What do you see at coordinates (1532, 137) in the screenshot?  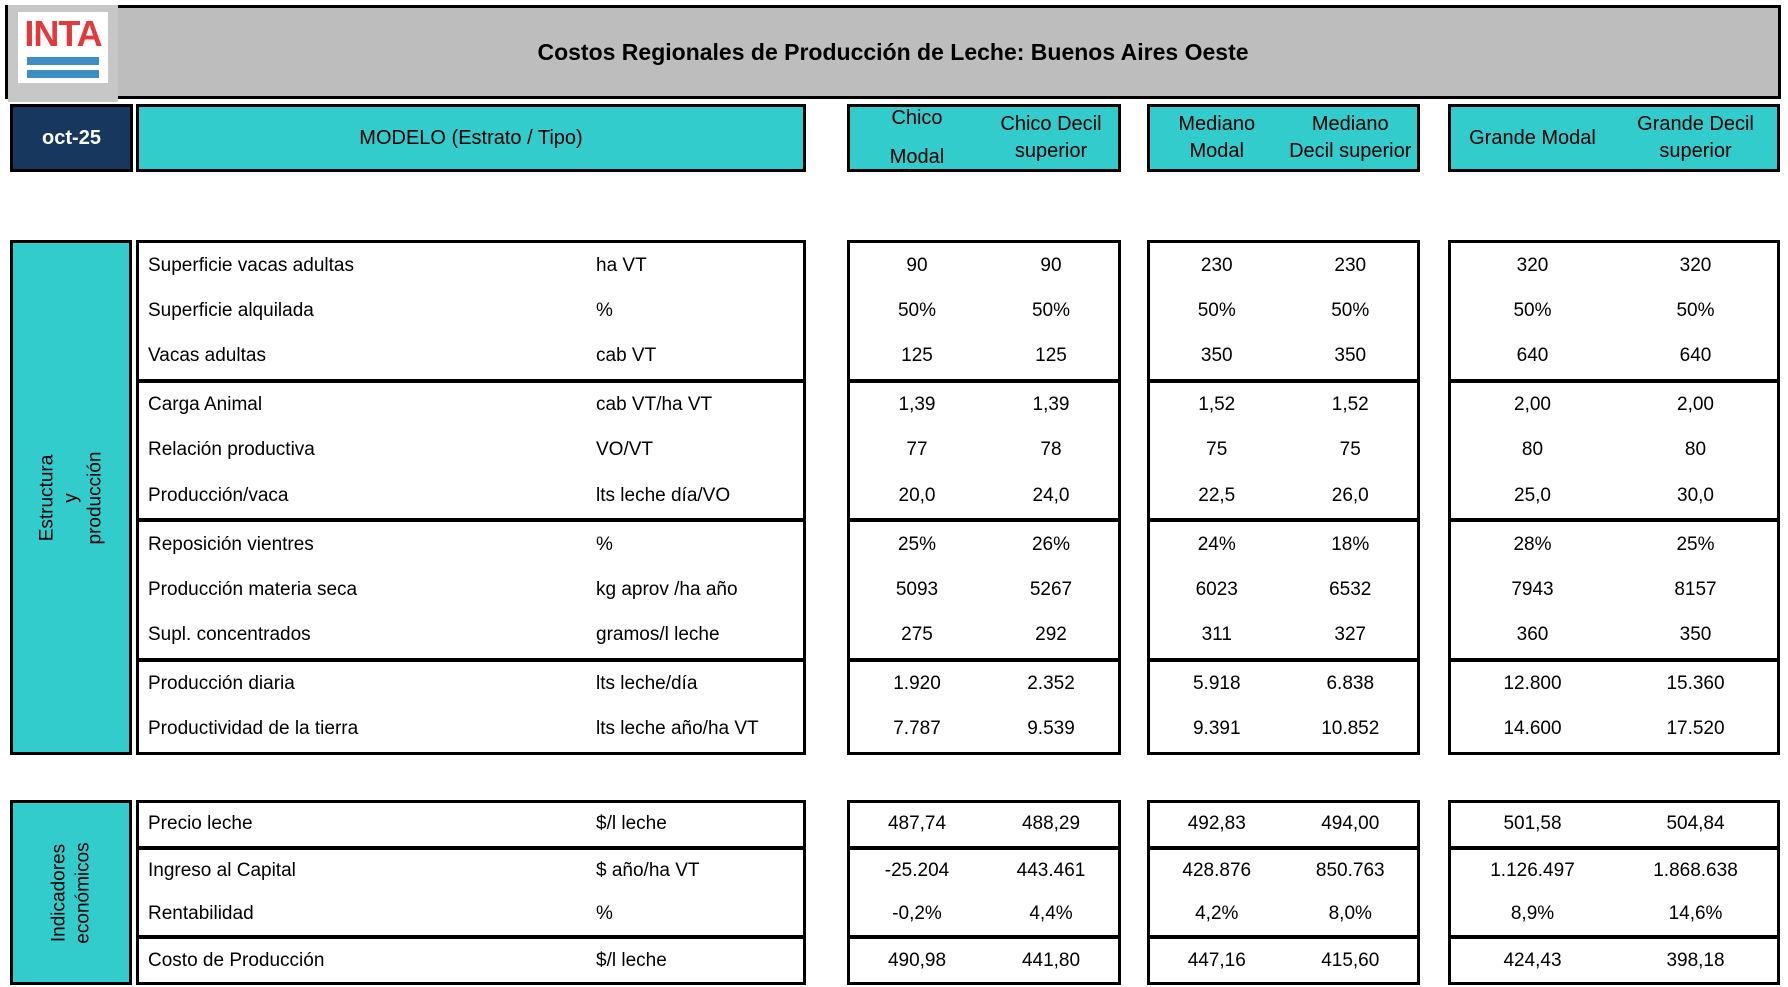 I see `column-header-grande-modal: Grande Modal` at bounding box center [1532, 137].